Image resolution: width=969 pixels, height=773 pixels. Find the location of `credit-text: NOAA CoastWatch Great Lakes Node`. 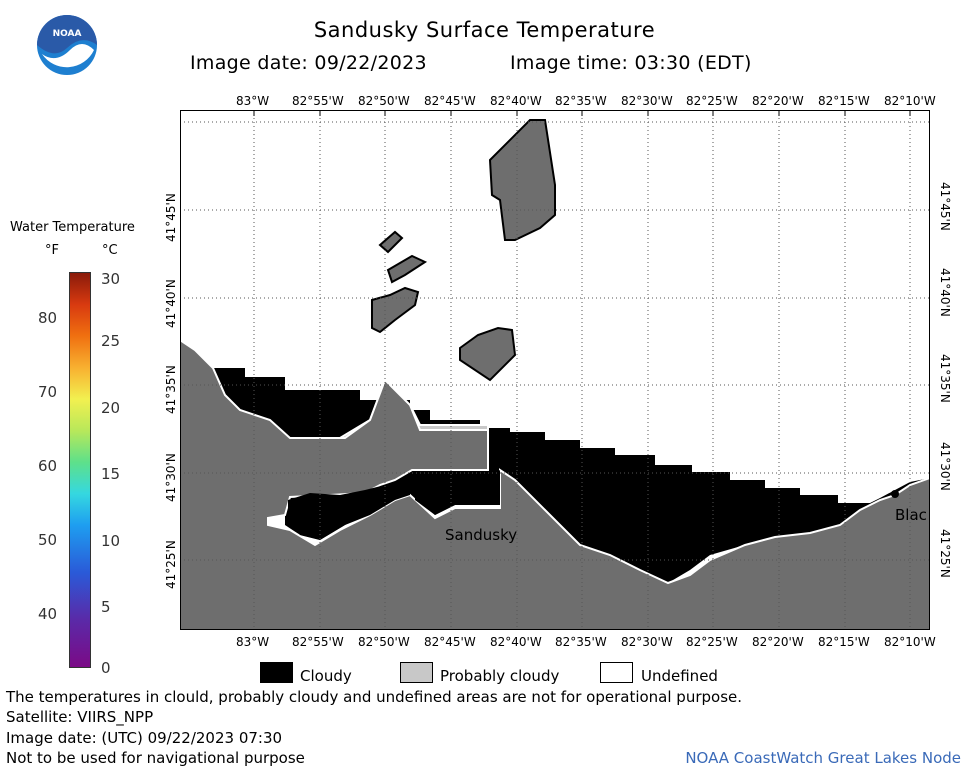

credit-text: NOAA CoastWatch Great Lakes Node is located at coordinates (823, 758).